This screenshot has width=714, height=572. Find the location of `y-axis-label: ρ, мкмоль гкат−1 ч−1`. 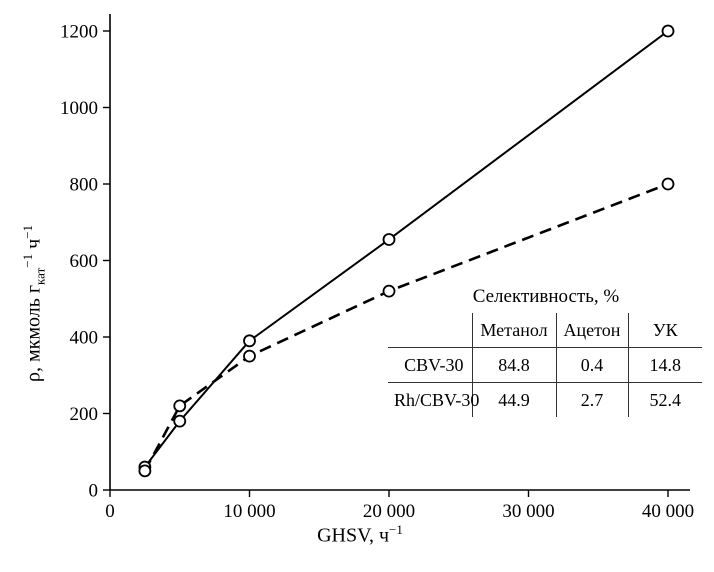

y-axis-label: ρ, мкмоль гкат−1 ч−1 is located at coordinates (34, 303).